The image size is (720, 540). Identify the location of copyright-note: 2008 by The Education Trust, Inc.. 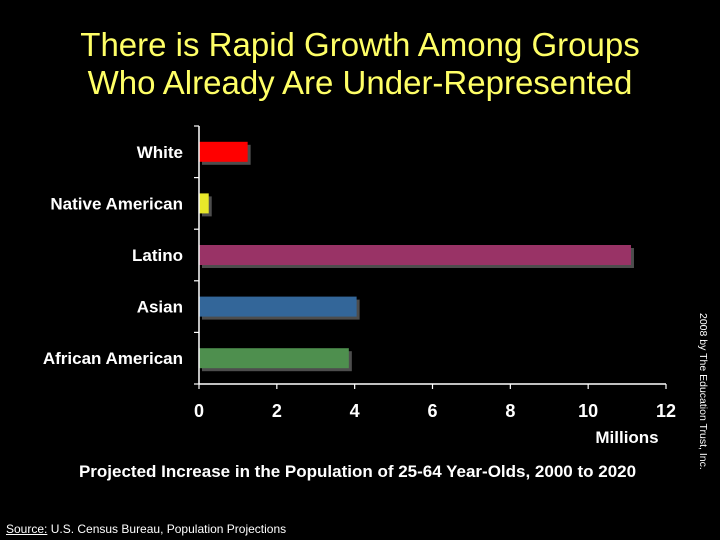
(703, 391).